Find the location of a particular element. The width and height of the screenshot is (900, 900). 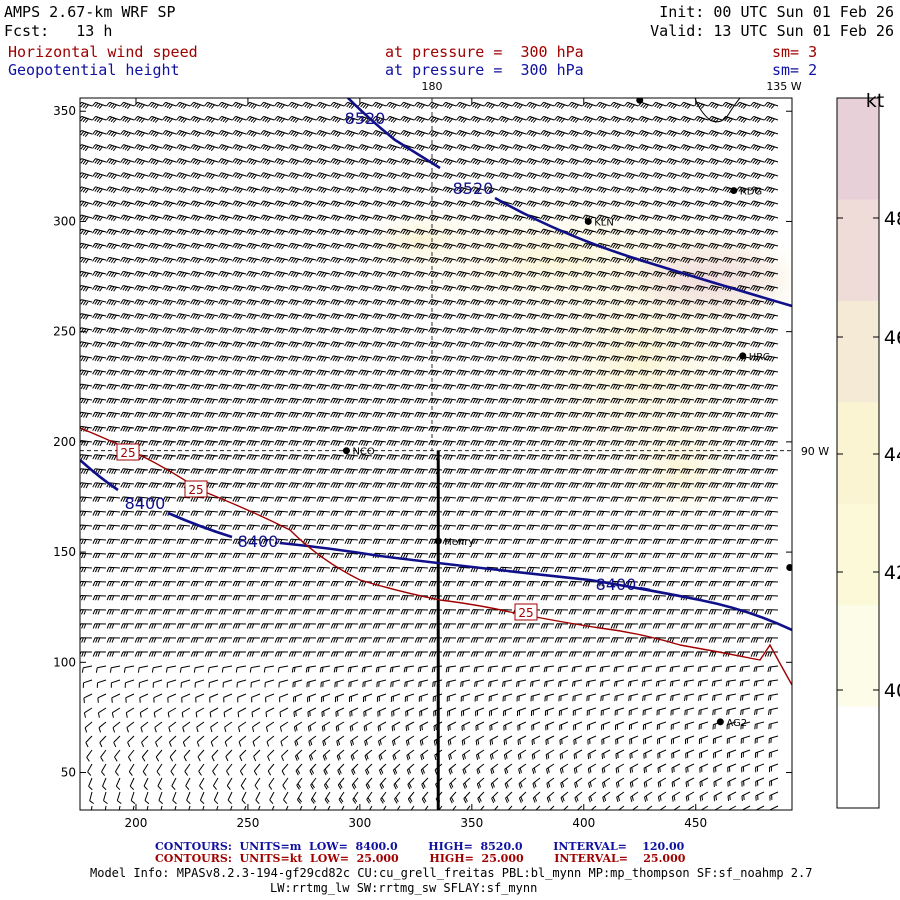

colorbar-label: 46 is located at coordinates (892, 338).